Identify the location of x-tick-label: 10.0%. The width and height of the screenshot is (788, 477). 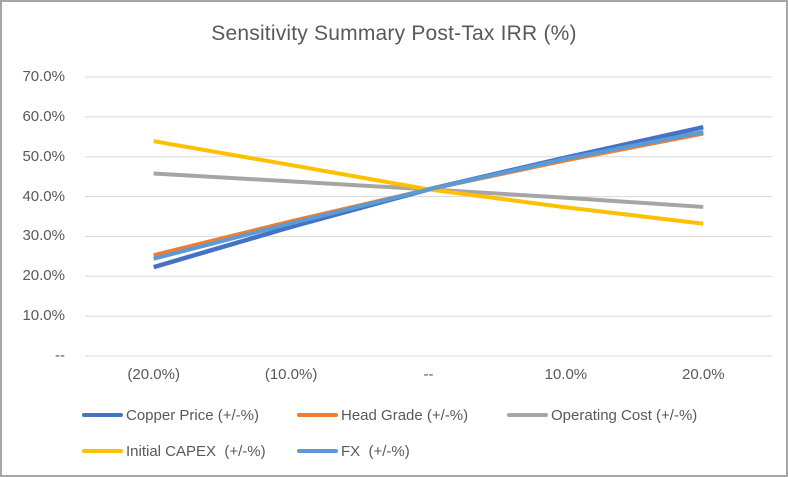
(566, 374).